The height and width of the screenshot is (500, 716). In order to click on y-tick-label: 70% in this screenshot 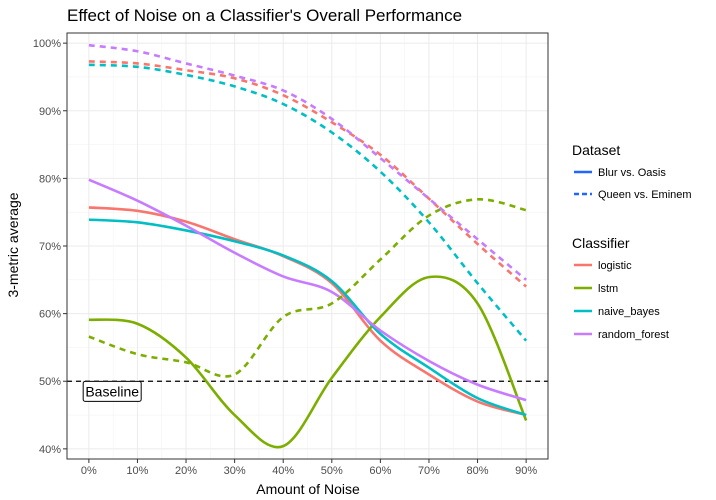, I will do `click(50, 247)`.